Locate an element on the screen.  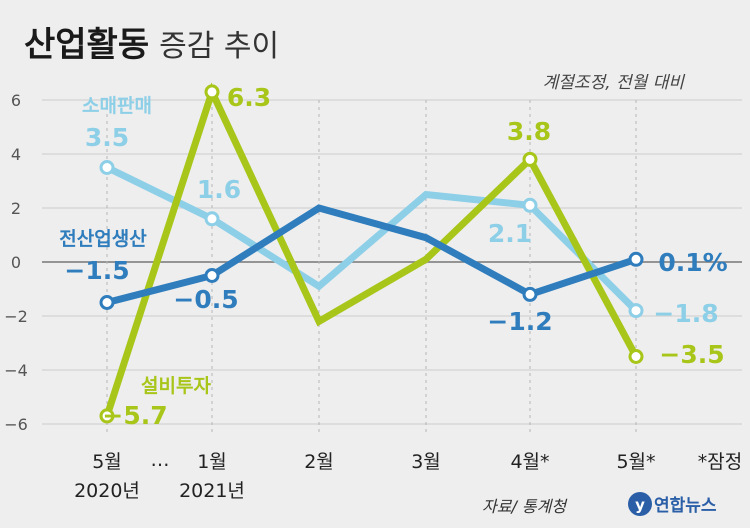
y-tick-label: 0 is located at coordinates (16, 262).